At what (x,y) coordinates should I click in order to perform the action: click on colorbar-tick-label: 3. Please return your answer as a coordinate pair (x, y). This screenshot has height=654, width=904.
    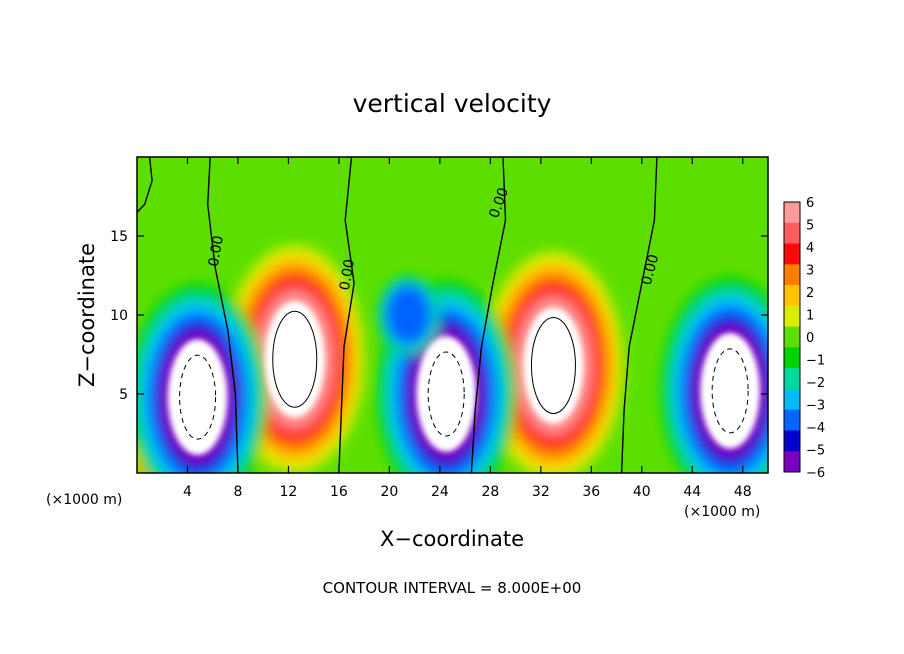
    Looking at the image, I should click on (810, 271).